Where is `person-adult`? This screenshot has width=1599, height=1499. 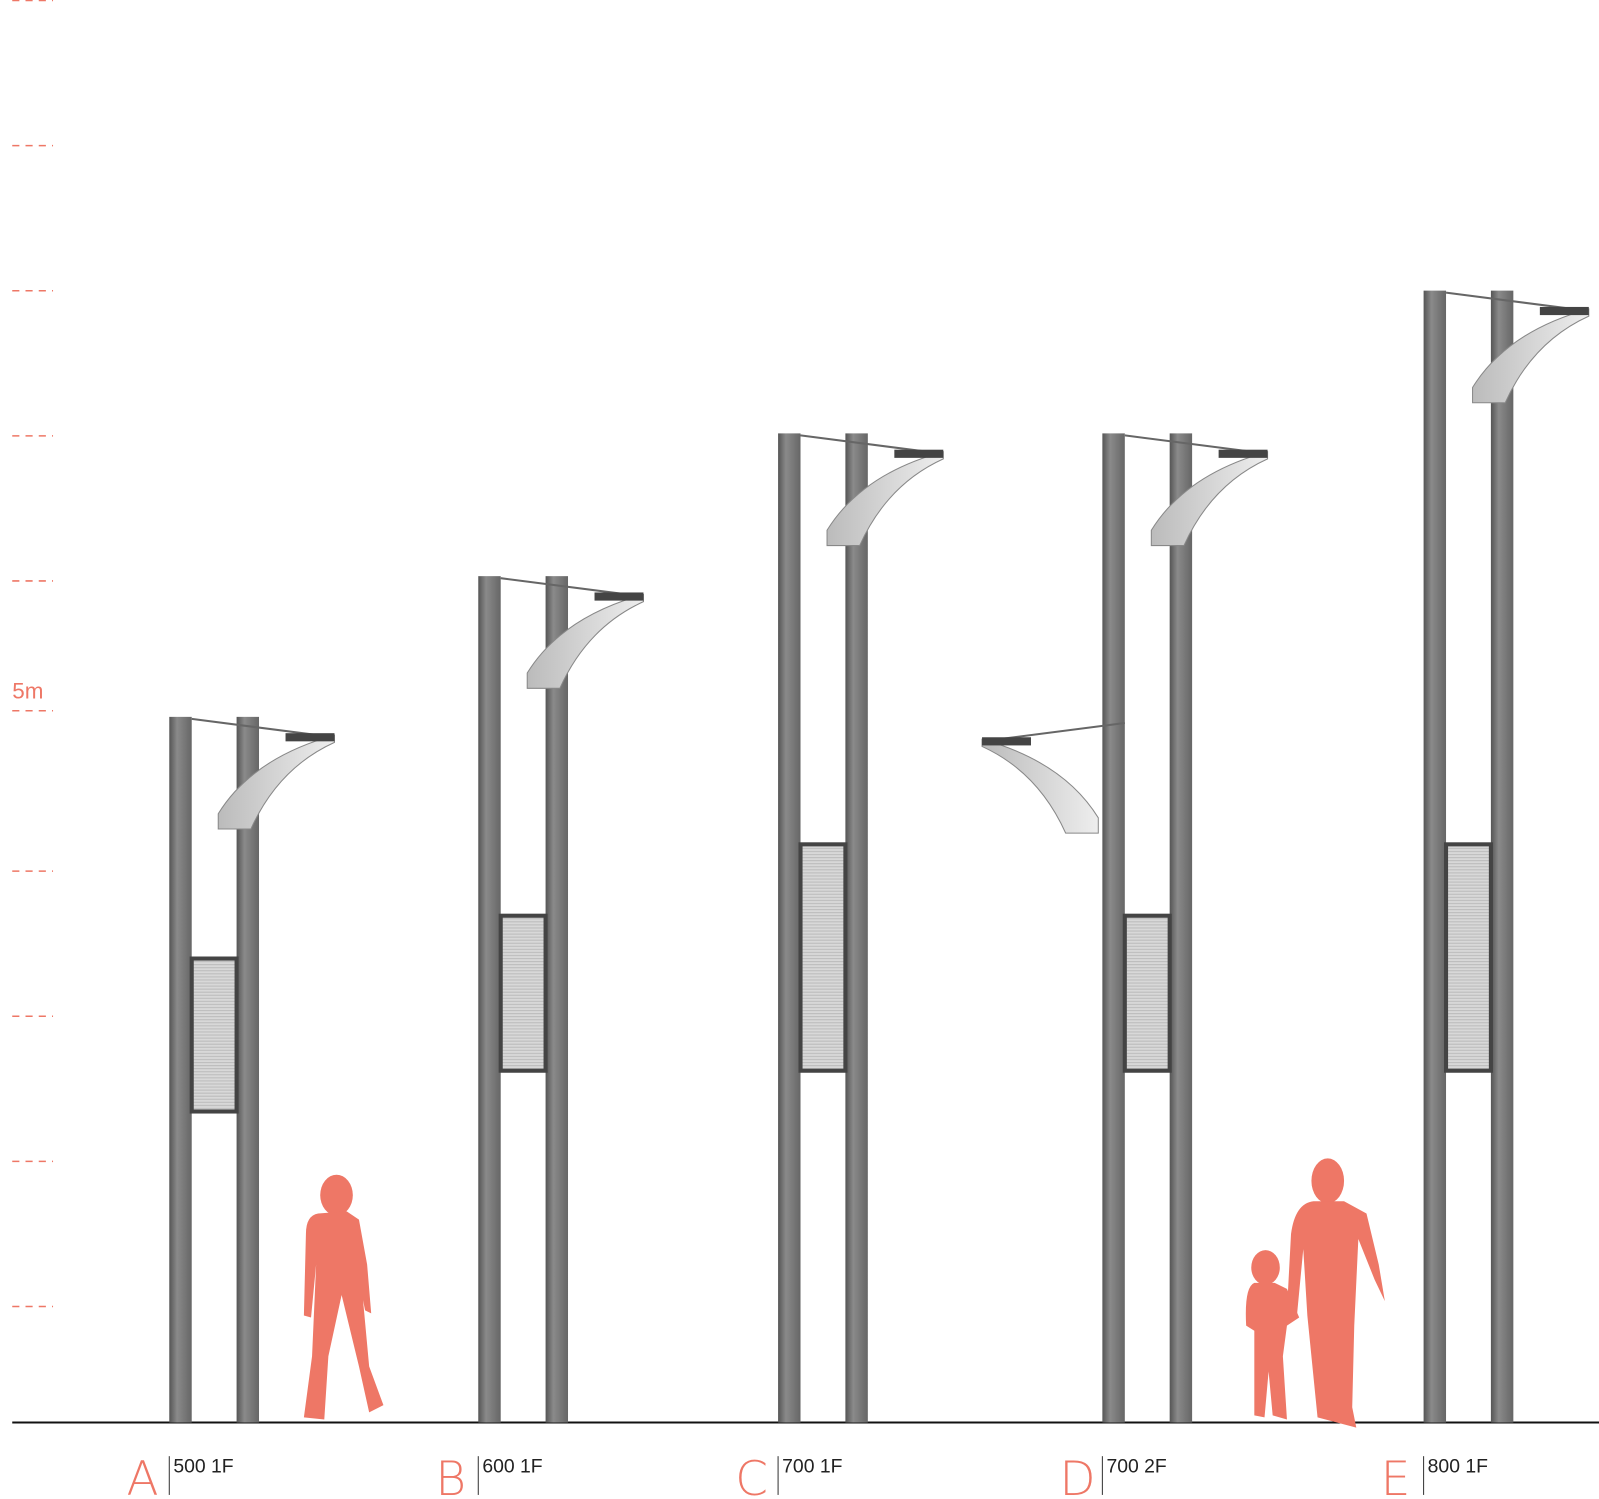 person-adult is located at coordinates (1335, 1293).